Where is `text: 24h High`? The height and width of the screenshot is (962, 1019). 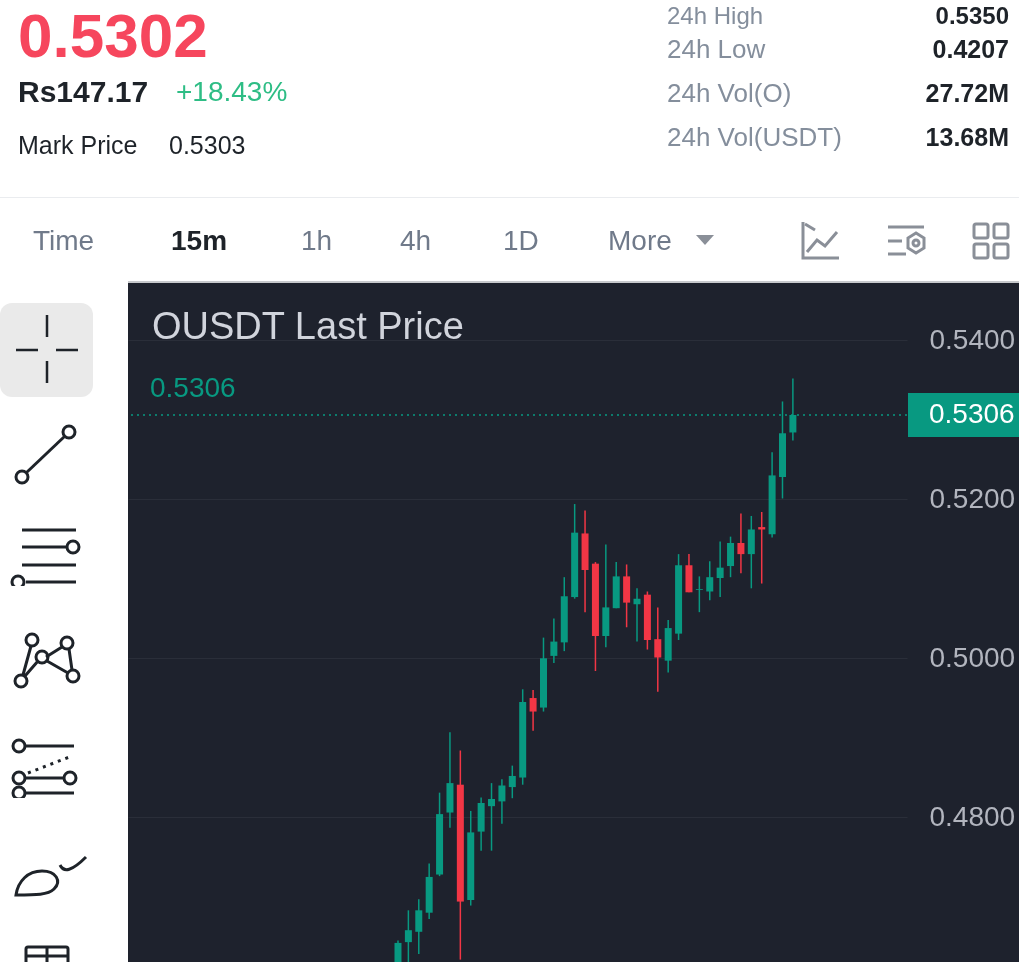 text: 24h High is located at coordinates (715, 15).